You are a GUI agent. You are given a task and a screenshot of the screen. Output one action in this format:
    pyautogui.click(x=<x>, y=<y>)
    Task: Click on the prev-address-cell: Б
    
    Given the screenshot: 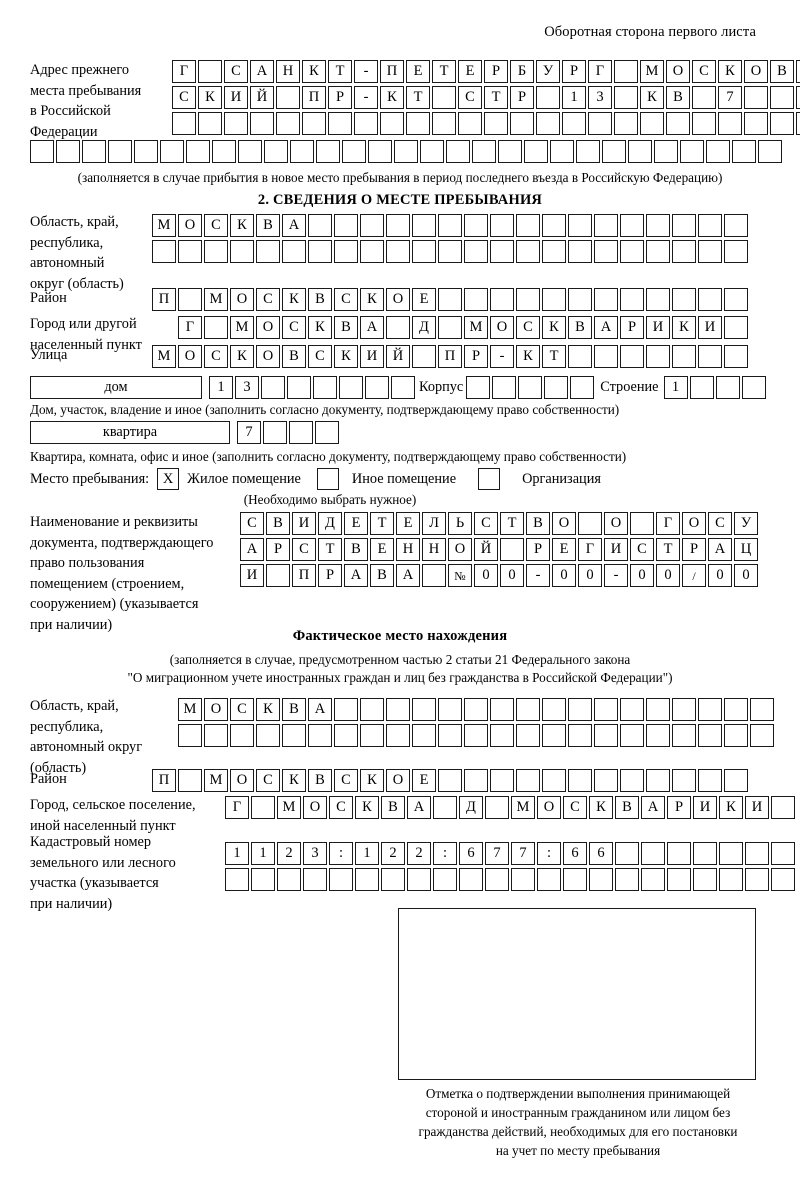 What is the action you would take?
    pyautogui.click(x=522, y=71)
    